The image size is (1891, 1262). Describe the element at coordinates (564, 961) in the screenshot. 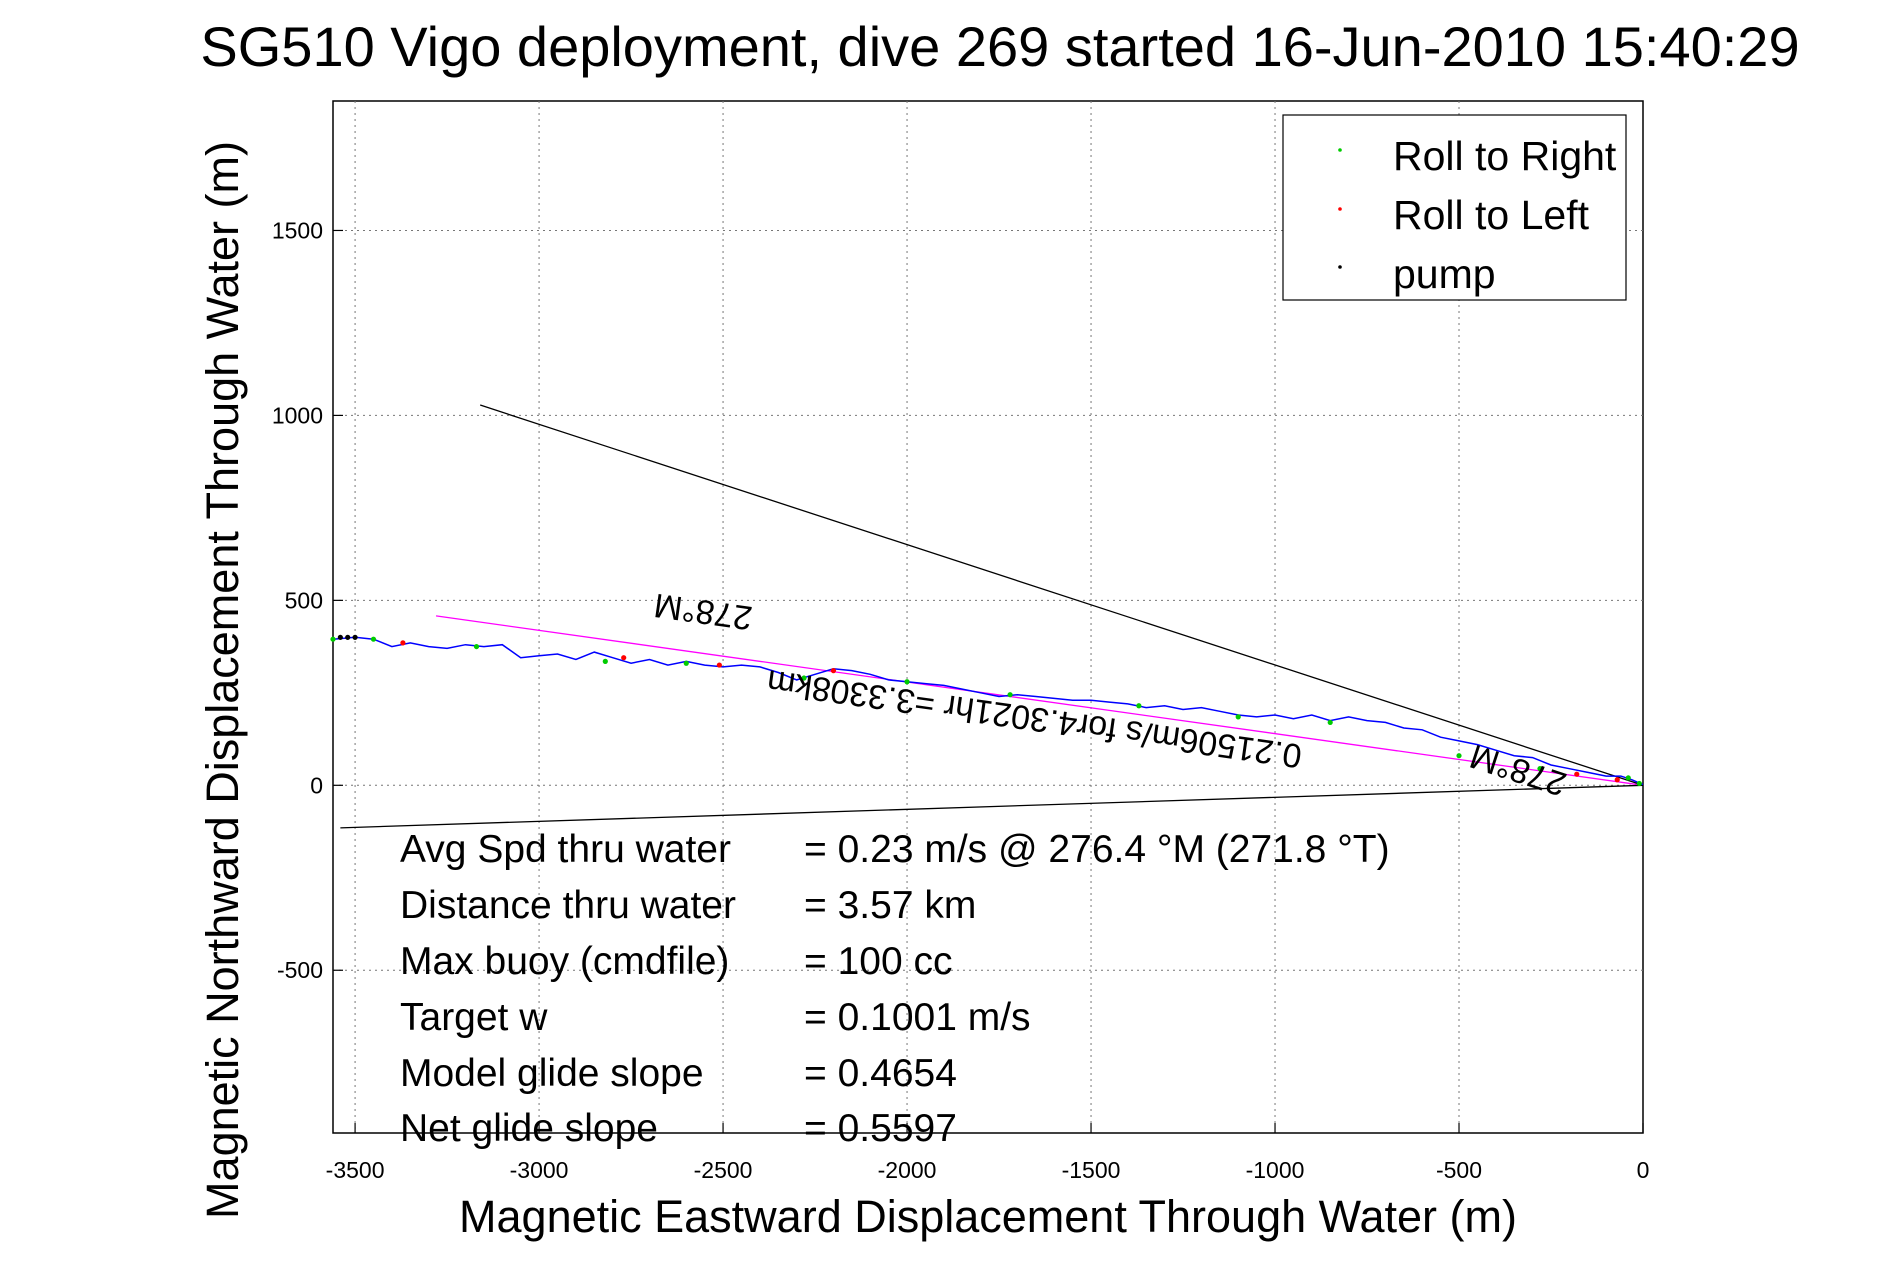

I see `stat-label: Max buoy (cmdfile)` at that location.